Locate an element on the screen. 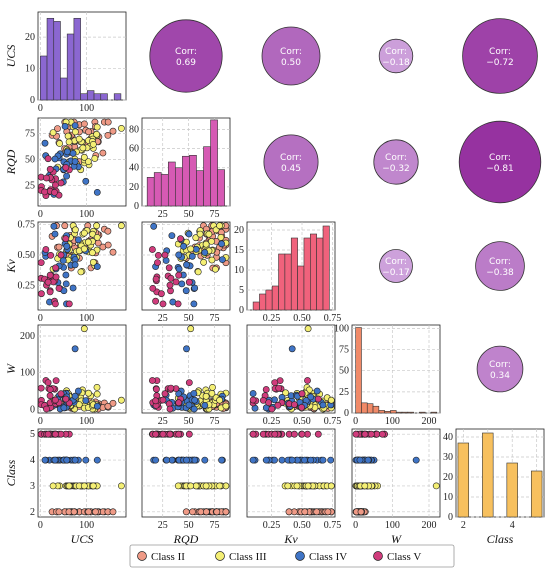  legend-marker is located at coordinates (220, 556).